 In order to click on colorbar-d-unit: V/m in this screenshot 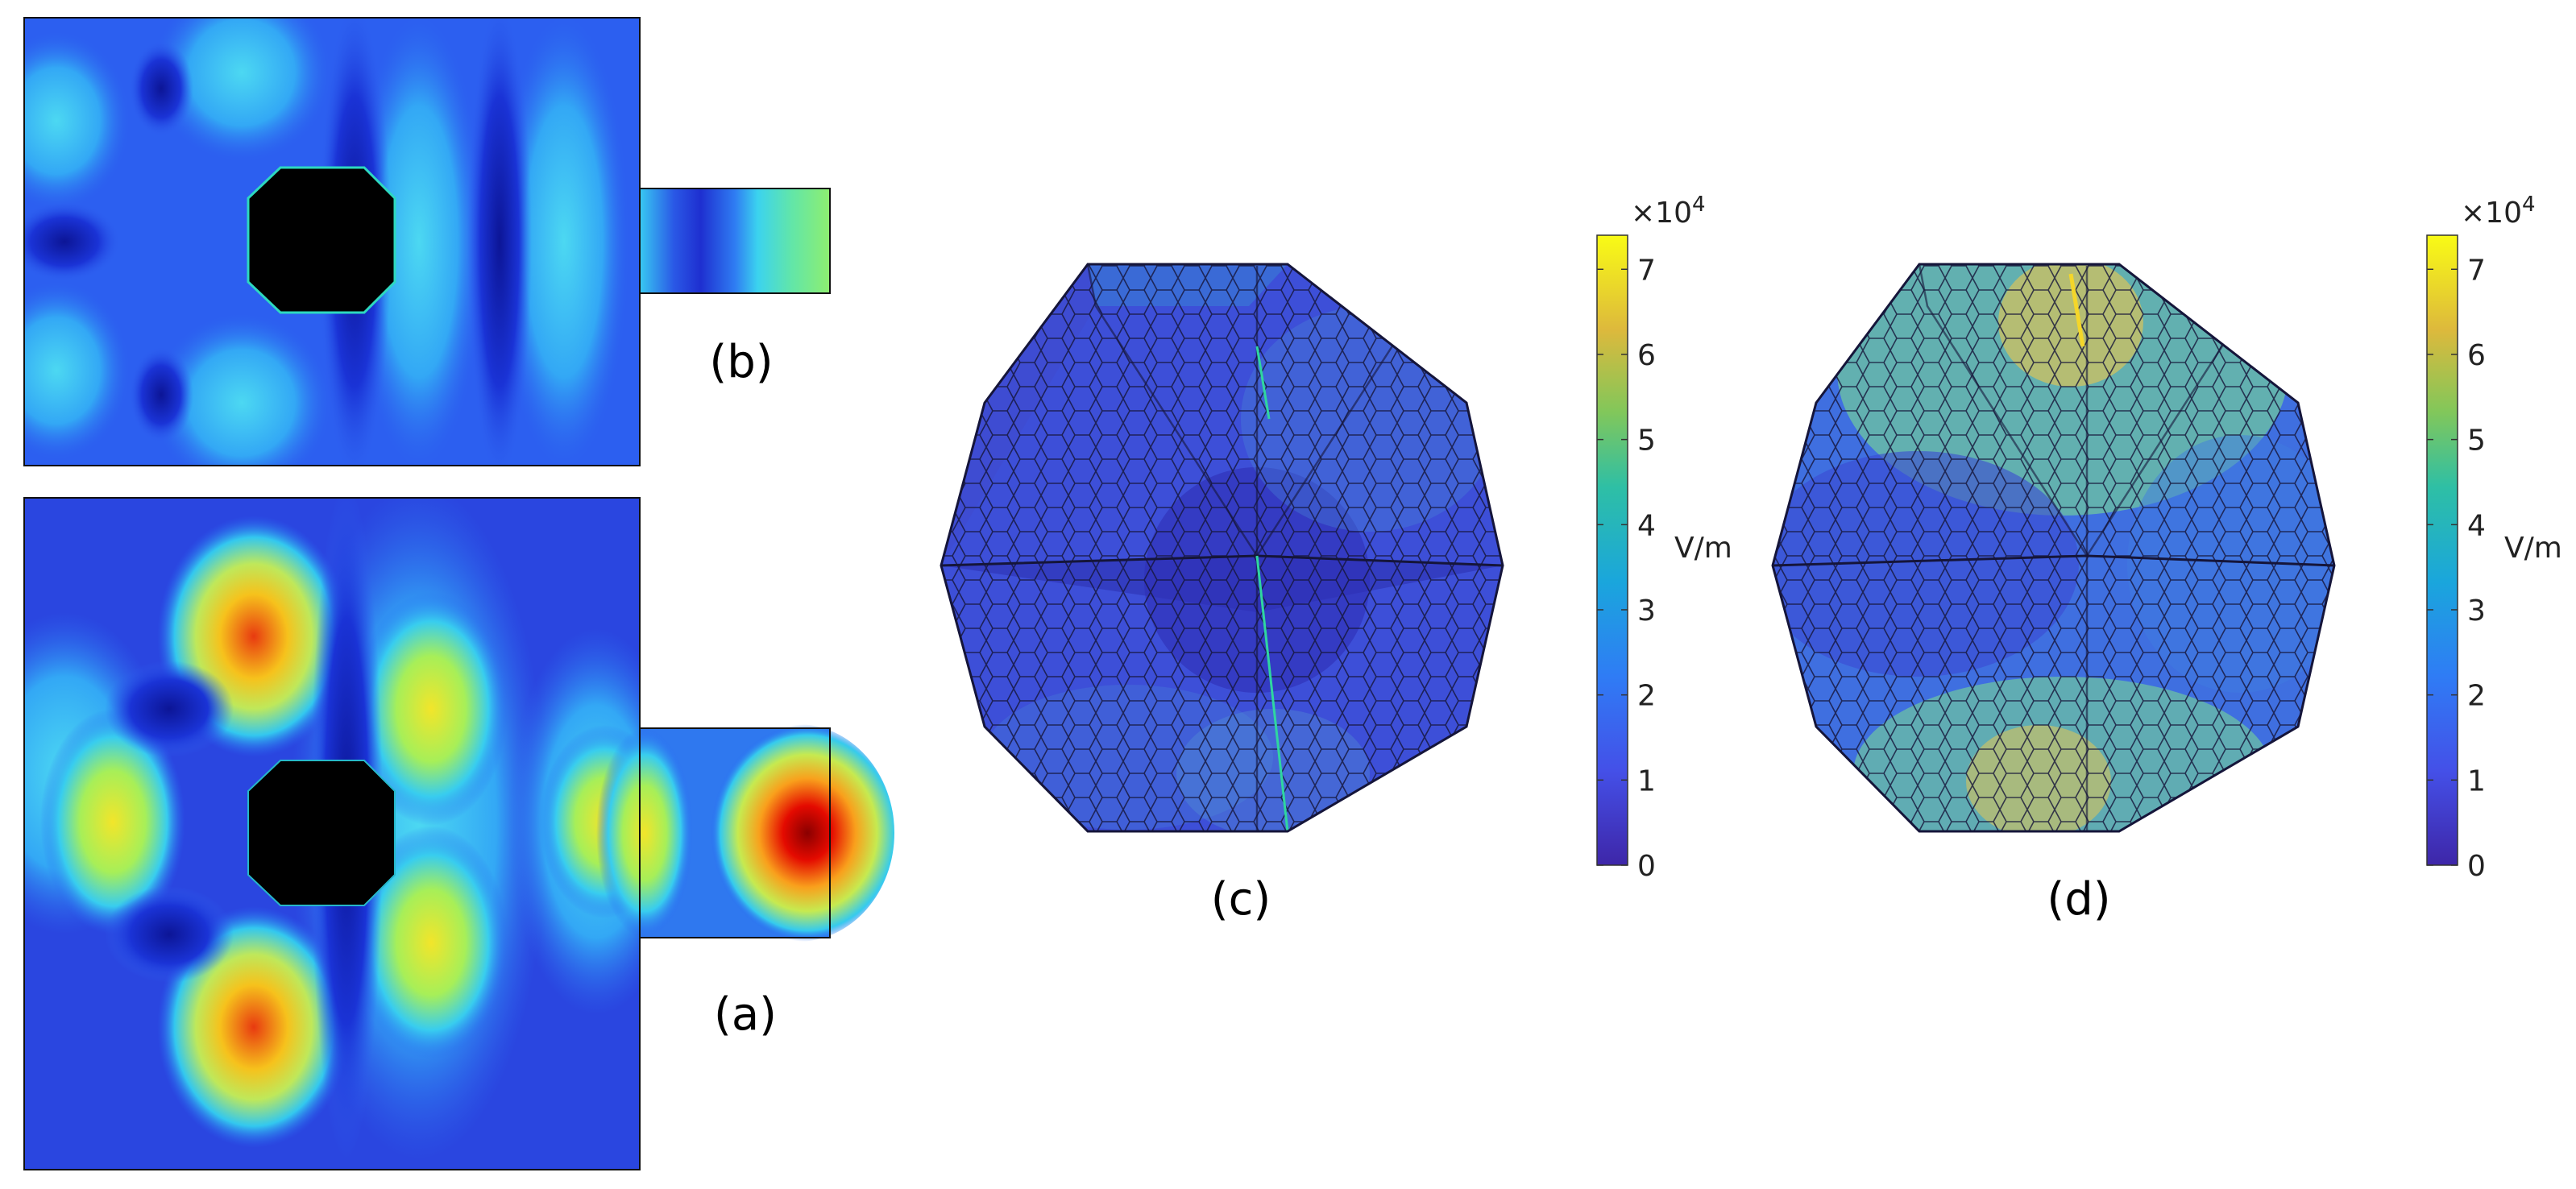, I will do `click(2533, 548)`.